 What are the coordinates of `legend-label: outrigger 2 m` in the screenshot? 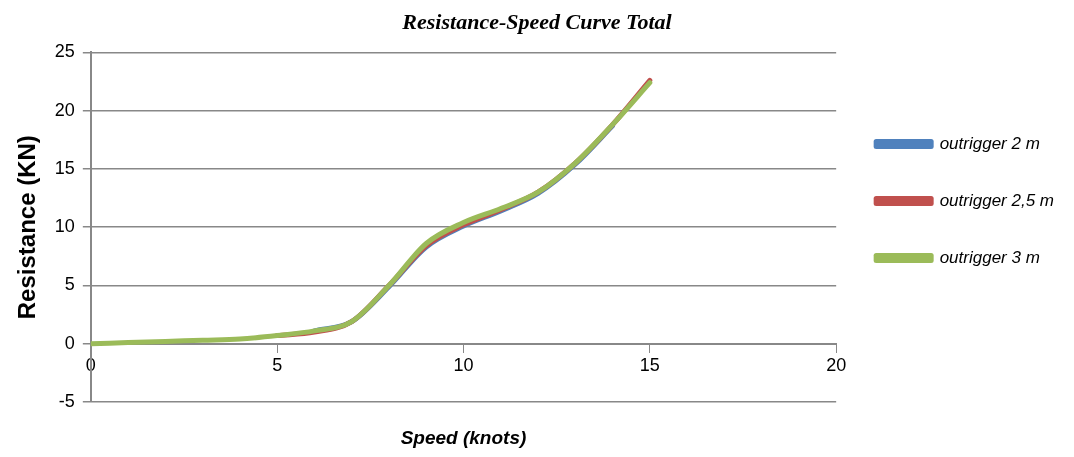 It's located at (989, 143).